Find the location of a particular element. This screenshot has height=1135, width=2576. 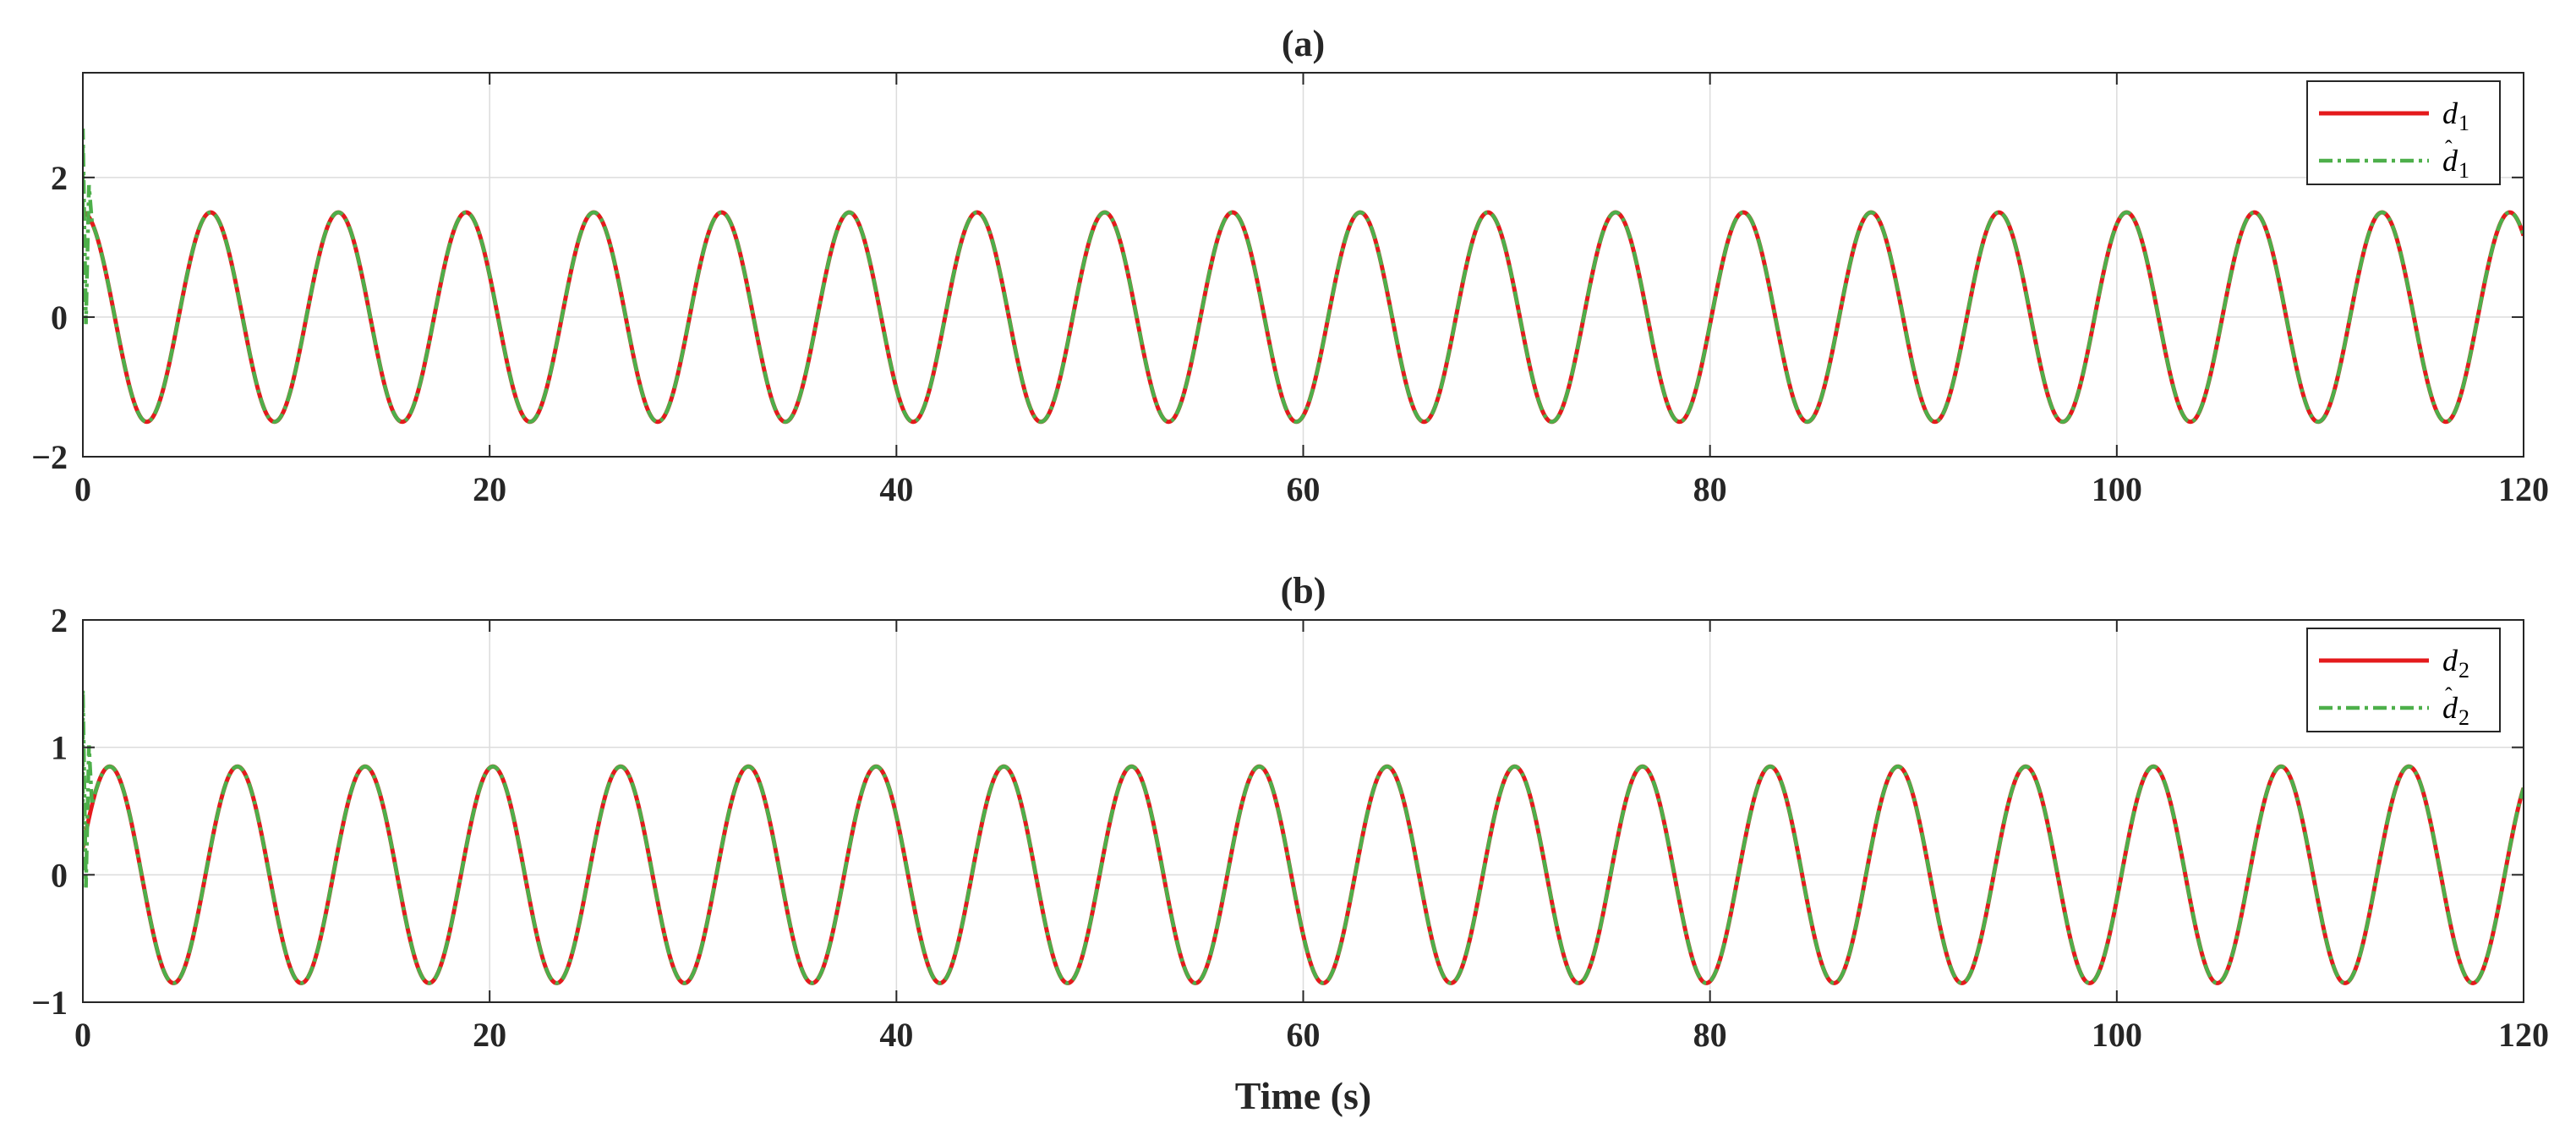

legend: d 1ˆd 1 is located at coordinates (2403, 133).